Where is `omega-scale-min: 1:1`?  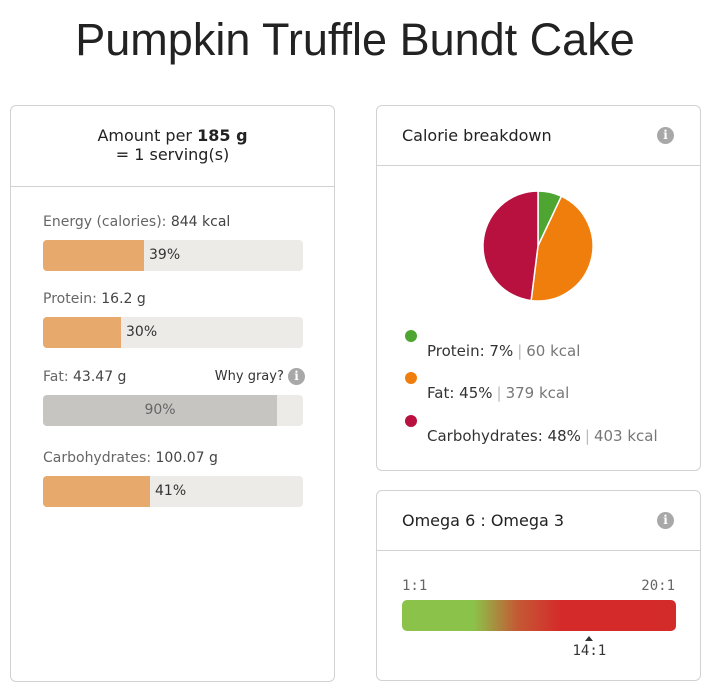 omega-scale-min: 1:1 is located at coordinates (415, 586).